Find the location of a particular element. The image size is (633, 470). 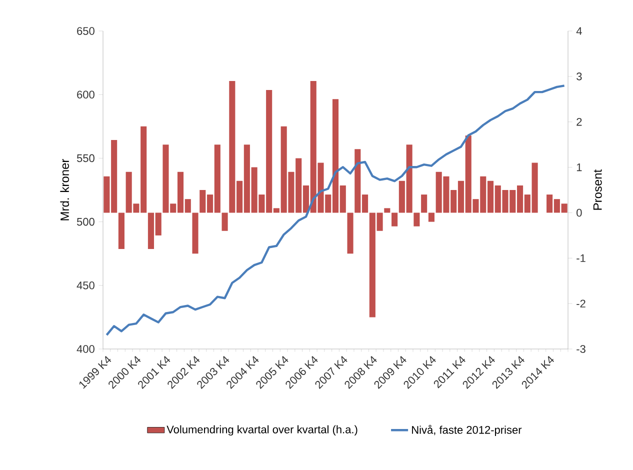

y2-tick-label: 4 is located at coordinates (579, 31).